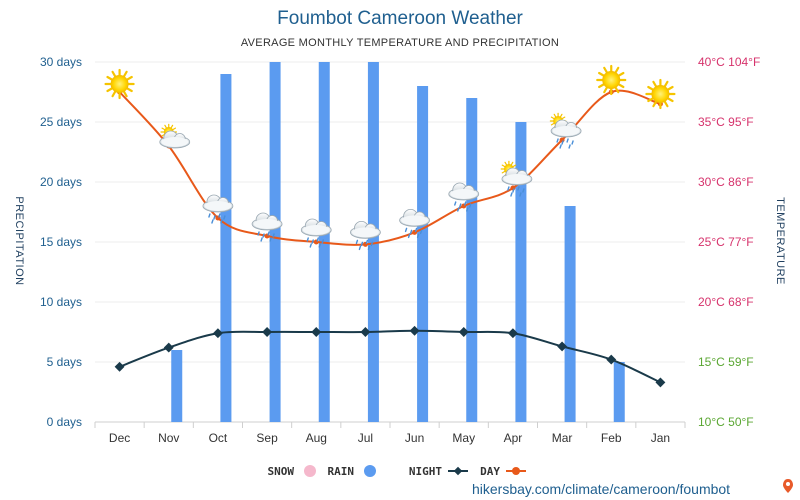 The height and width of the screenshot is (500, 800). What do you see at coordinates (61, 302) in the screenshot?
I see `y-tick-label-left: 10 days` at bounding box center [61, 302].